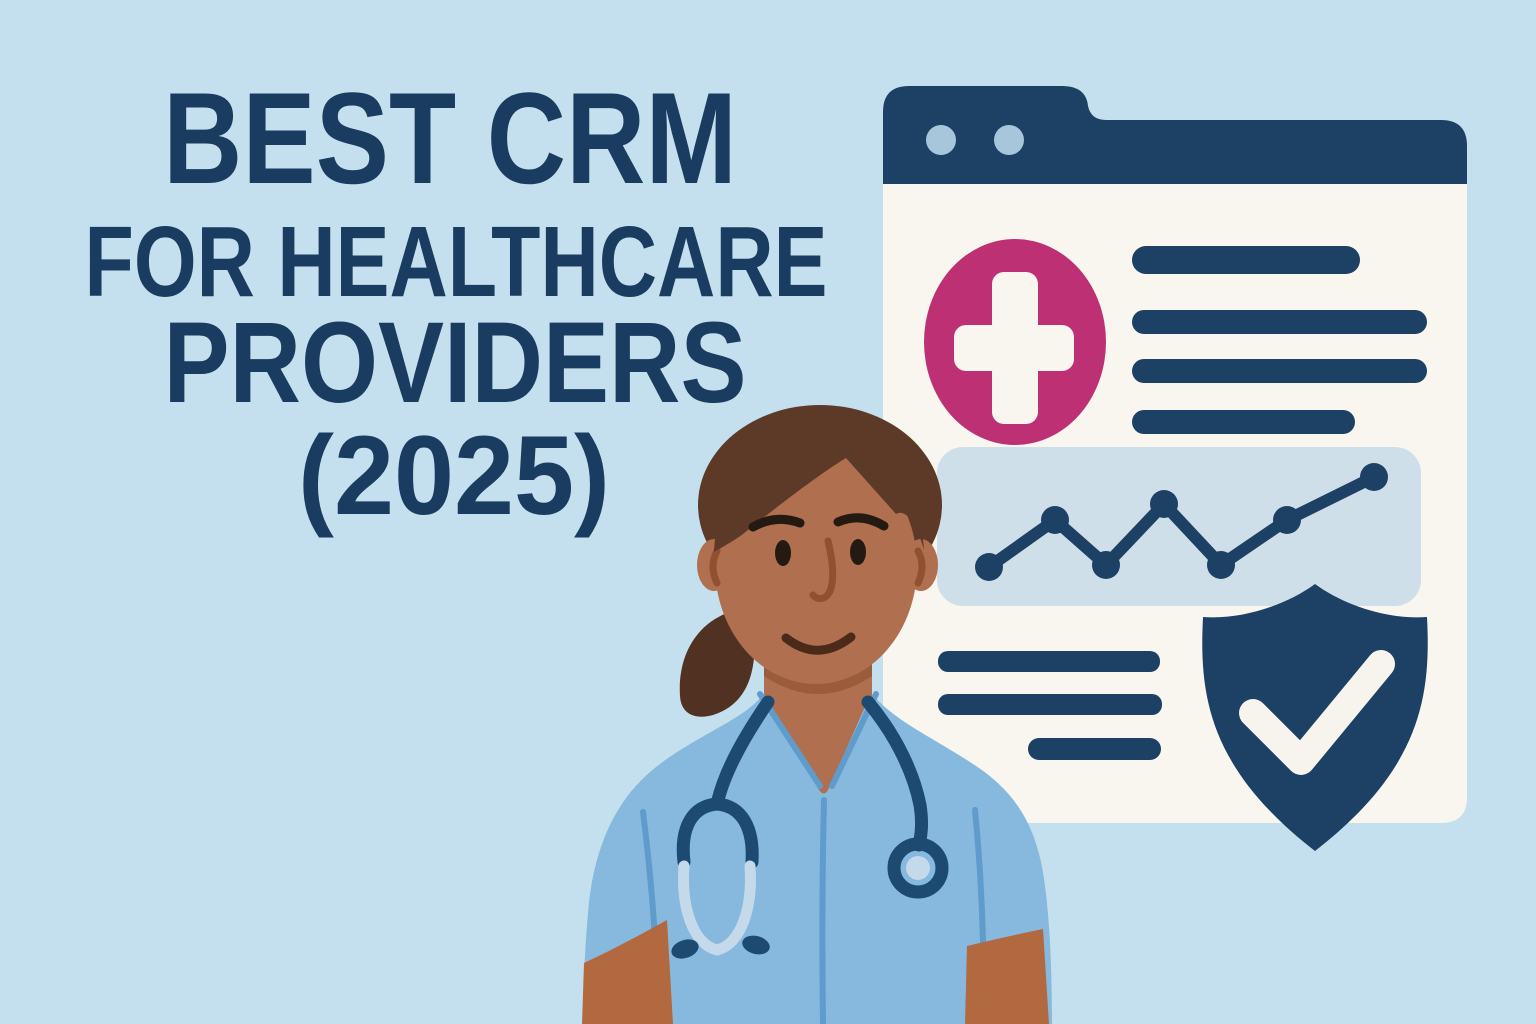 This screenshot has height=1024, width=1536. What do you see at coordinates (918, 868) in the screenshot?
I see `stethoscope-chestpiece` at bounding box center [918, 868].